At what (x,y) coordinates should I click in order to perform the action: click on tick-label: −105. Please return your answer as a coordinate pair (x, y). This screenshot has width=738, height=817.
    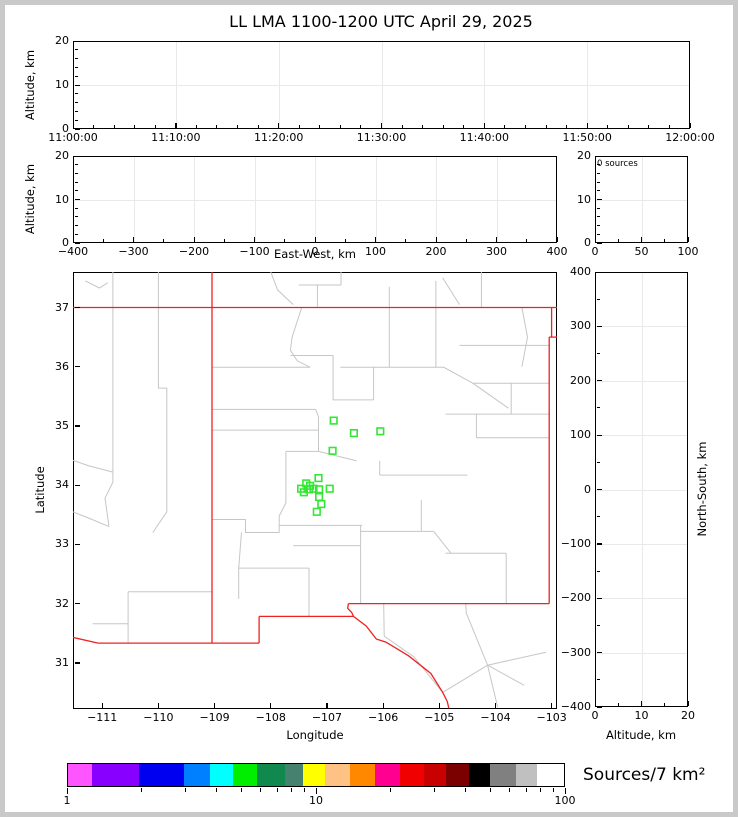
    Looking at the image, I should click on (439, 717).